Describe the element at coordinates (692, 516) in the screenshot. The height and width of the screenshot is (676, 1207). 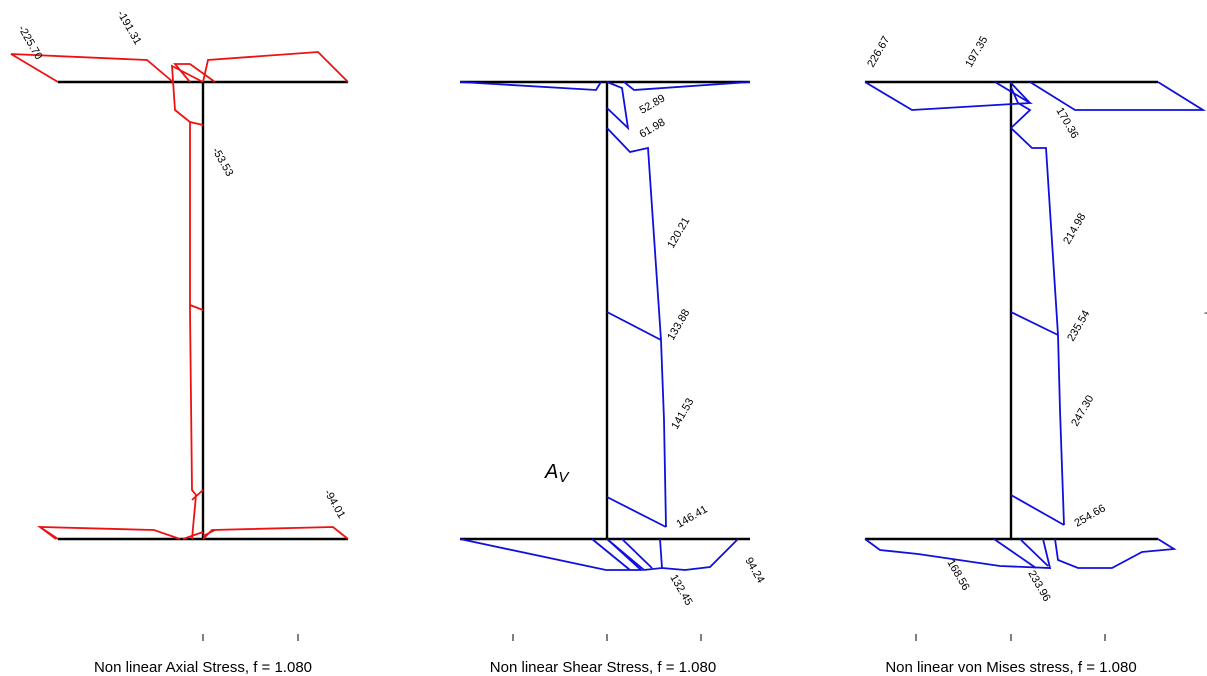
I see `shear-label-5: 146.41` at that location.